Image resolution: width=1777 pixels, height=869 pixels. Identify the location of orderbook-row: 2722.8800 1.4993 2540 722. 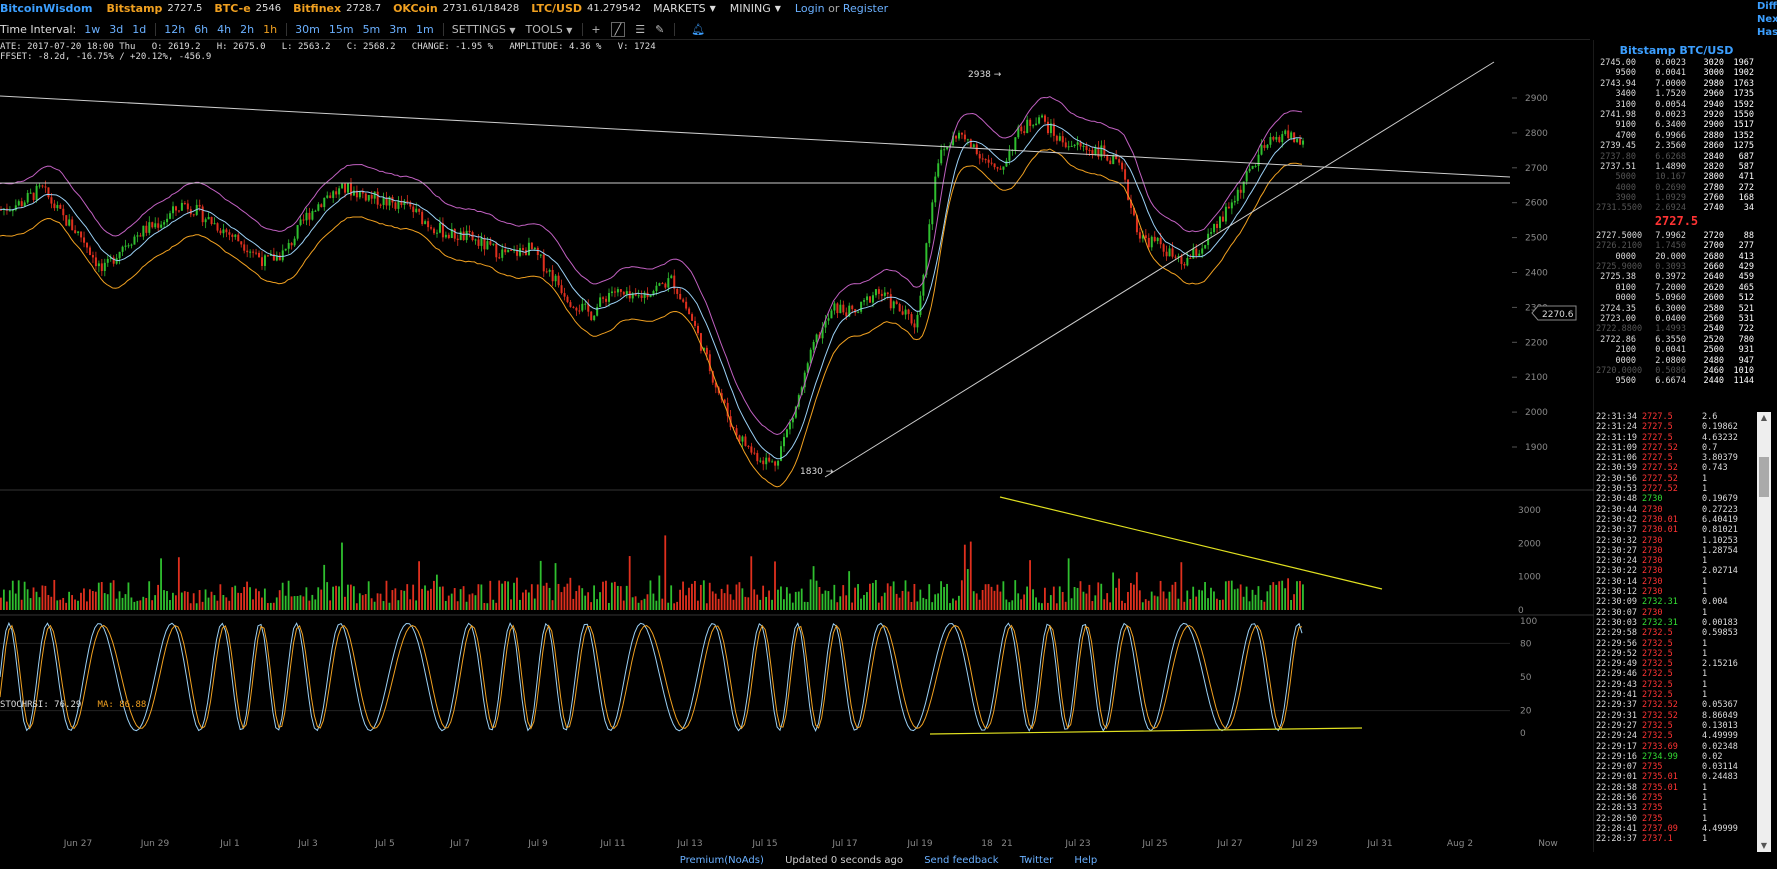
(1676, 329).